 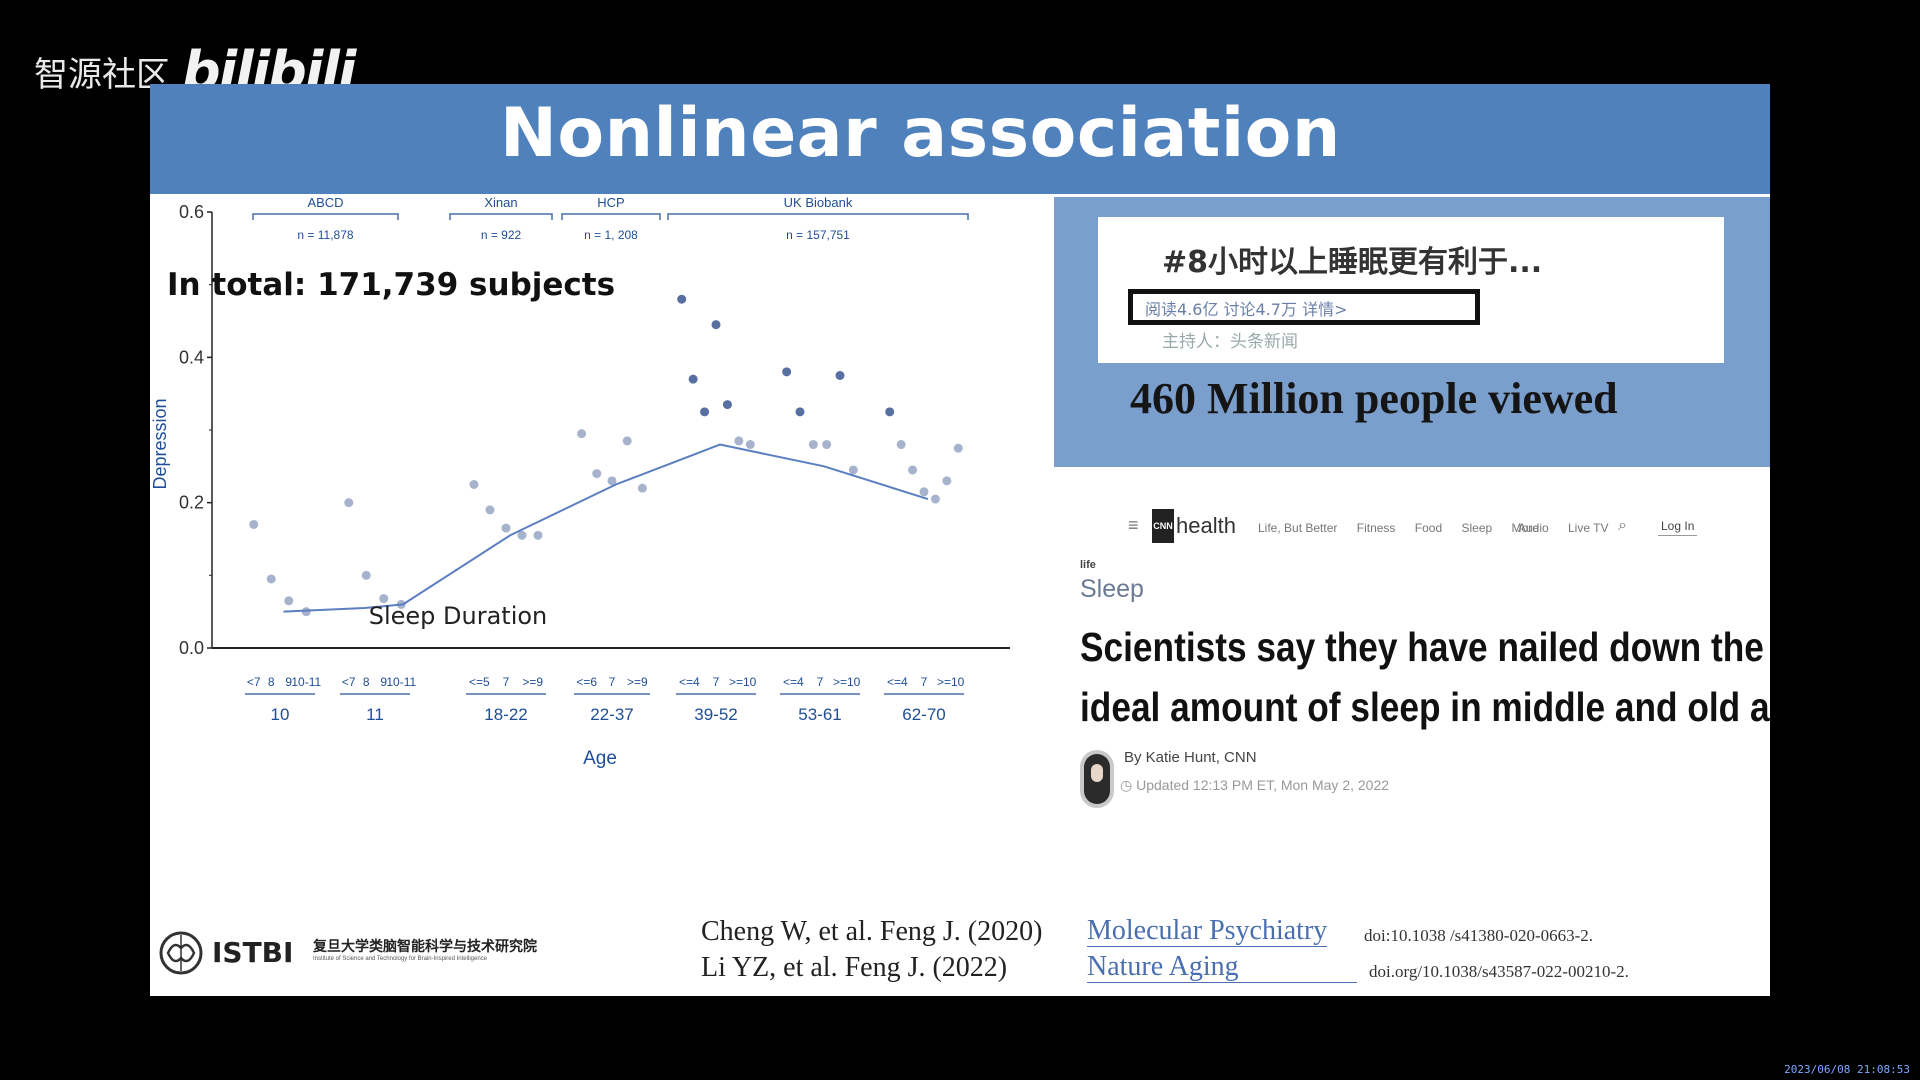 I want to click on cnn-nav-link: Food, so click(x=1428, y=528).